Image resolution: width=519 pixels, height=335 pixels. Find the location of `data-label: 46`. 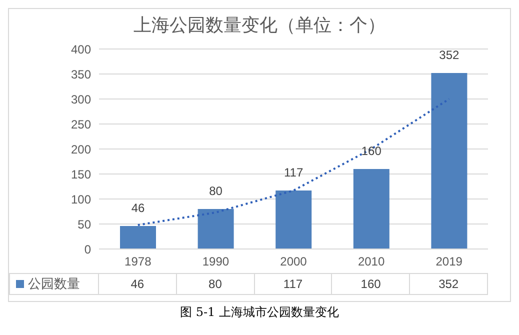

data-label: 46 is located at coordinates (138, 284).